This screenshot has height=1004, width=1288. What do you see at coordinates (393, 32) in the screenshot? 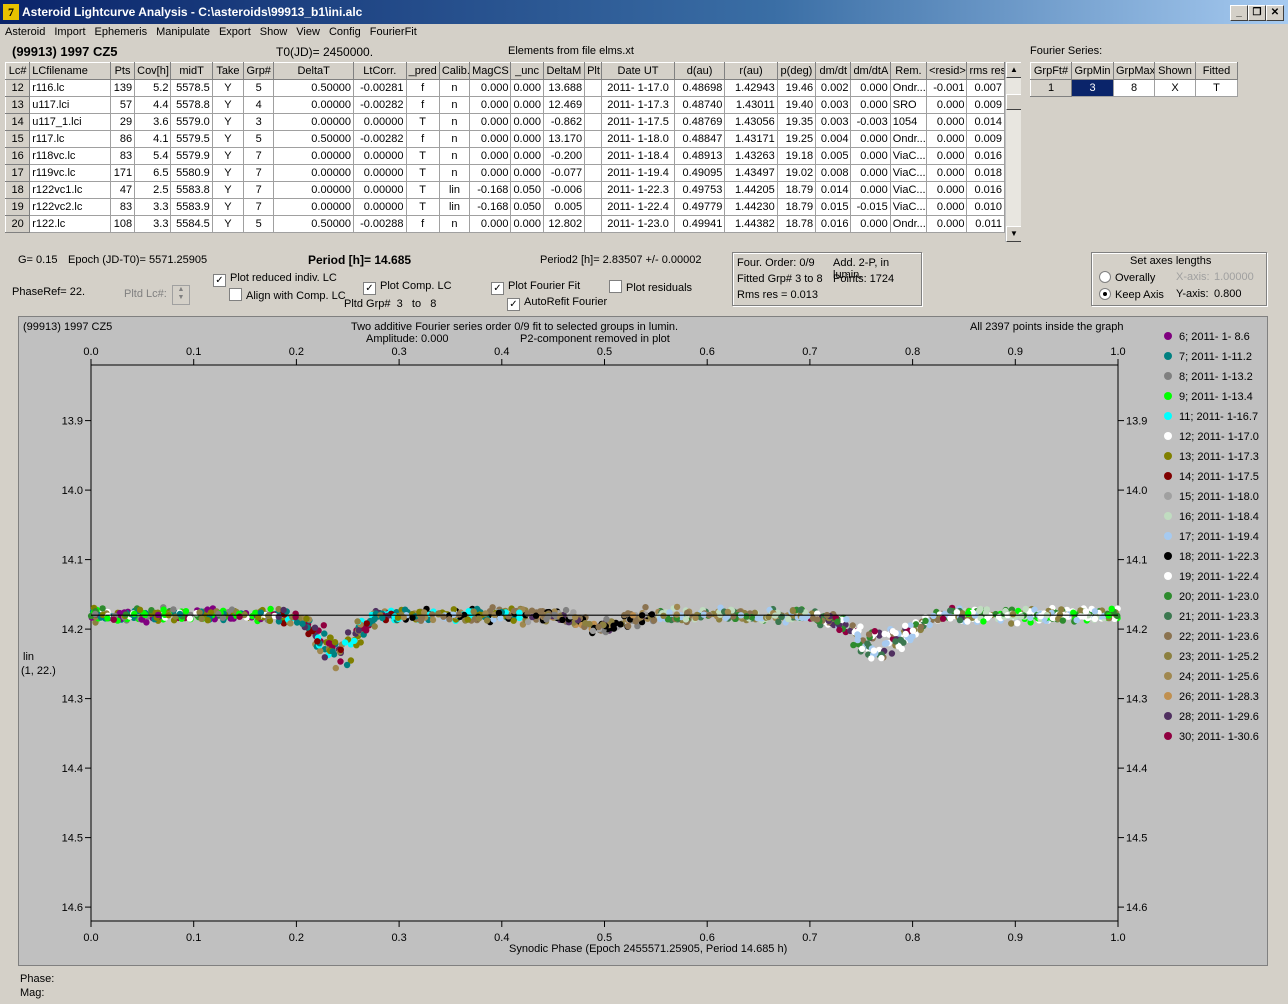
I see `menu-fourierfit: FourierFit` at bounding box center [393, 32].